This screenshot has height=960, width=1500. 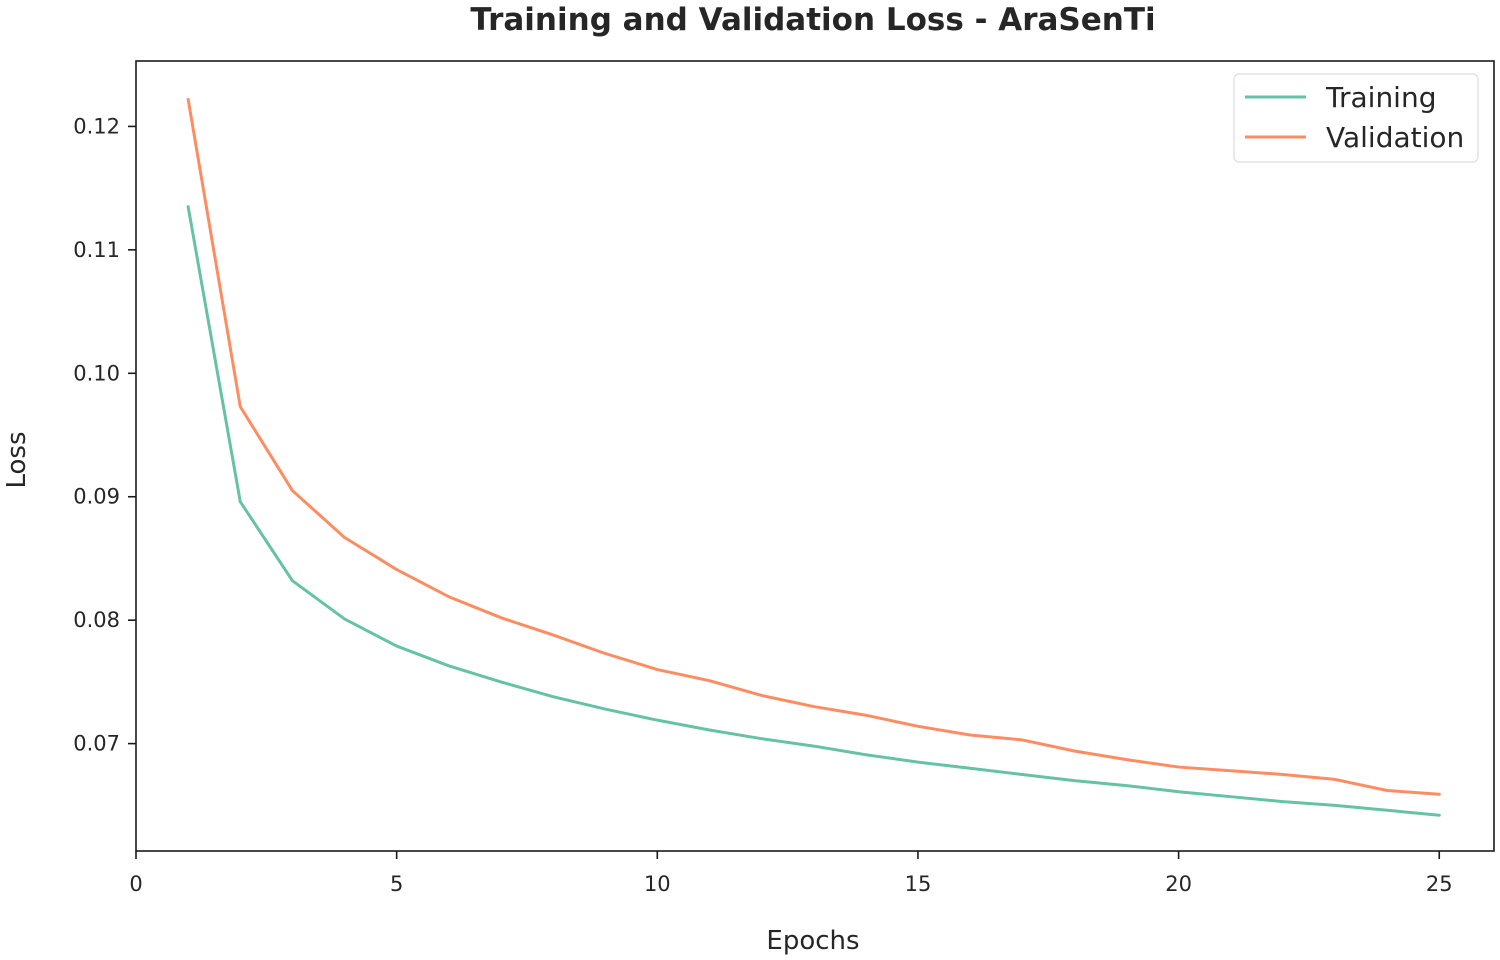 What do you see at coordinates (918, 884) in the screenshot?
I see `x-tick-label: 15` at bounding box center [918, 884].